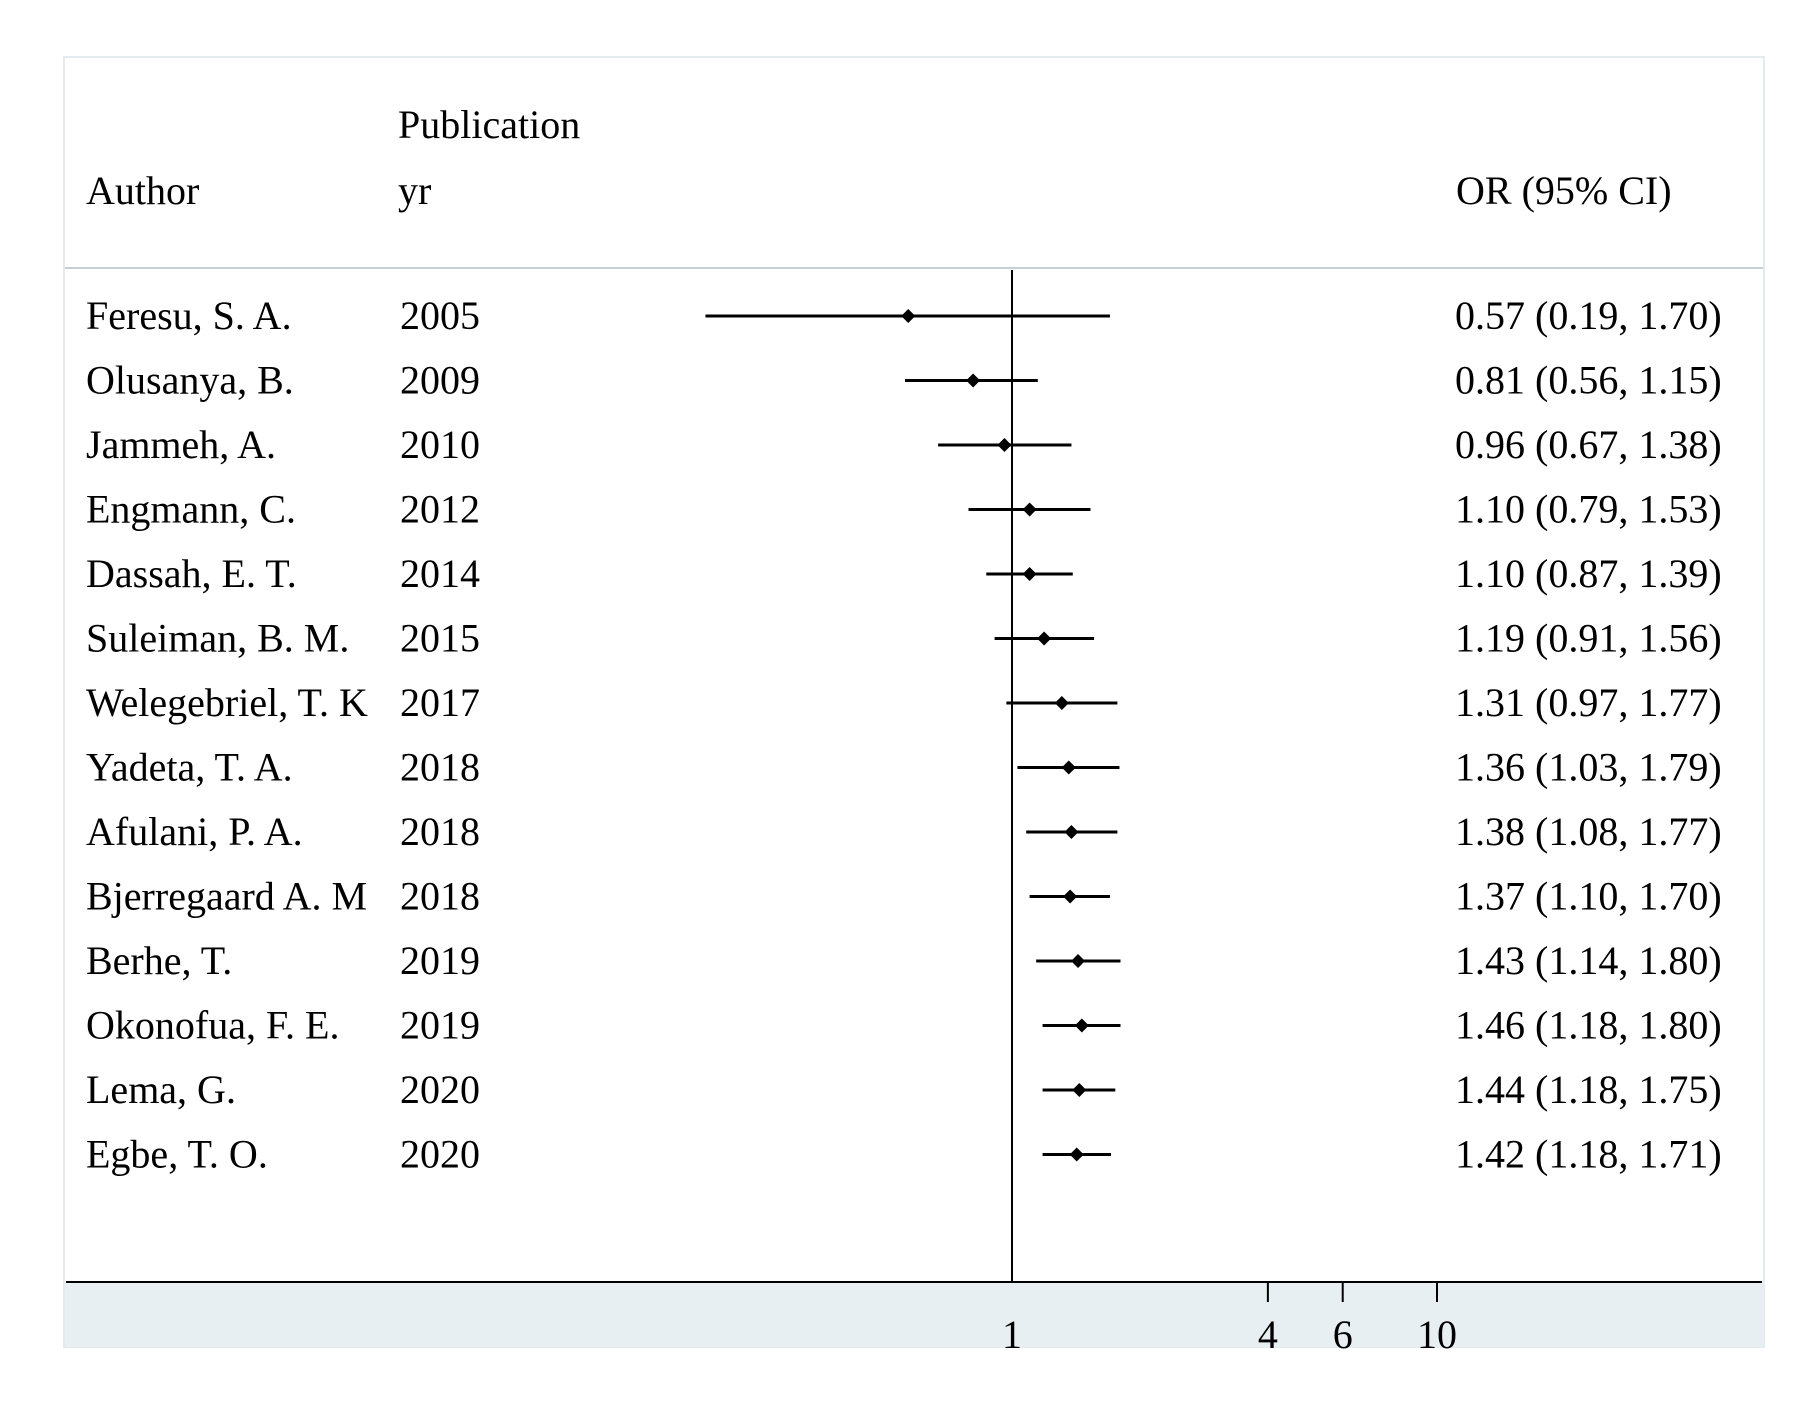 The width and height of the screenshot is (1800, 1422). What do you see at coordinates (227, 702) in the screenshot?
I see `study-author: Welegebriel, T. K` at bounding box center [227, 702].